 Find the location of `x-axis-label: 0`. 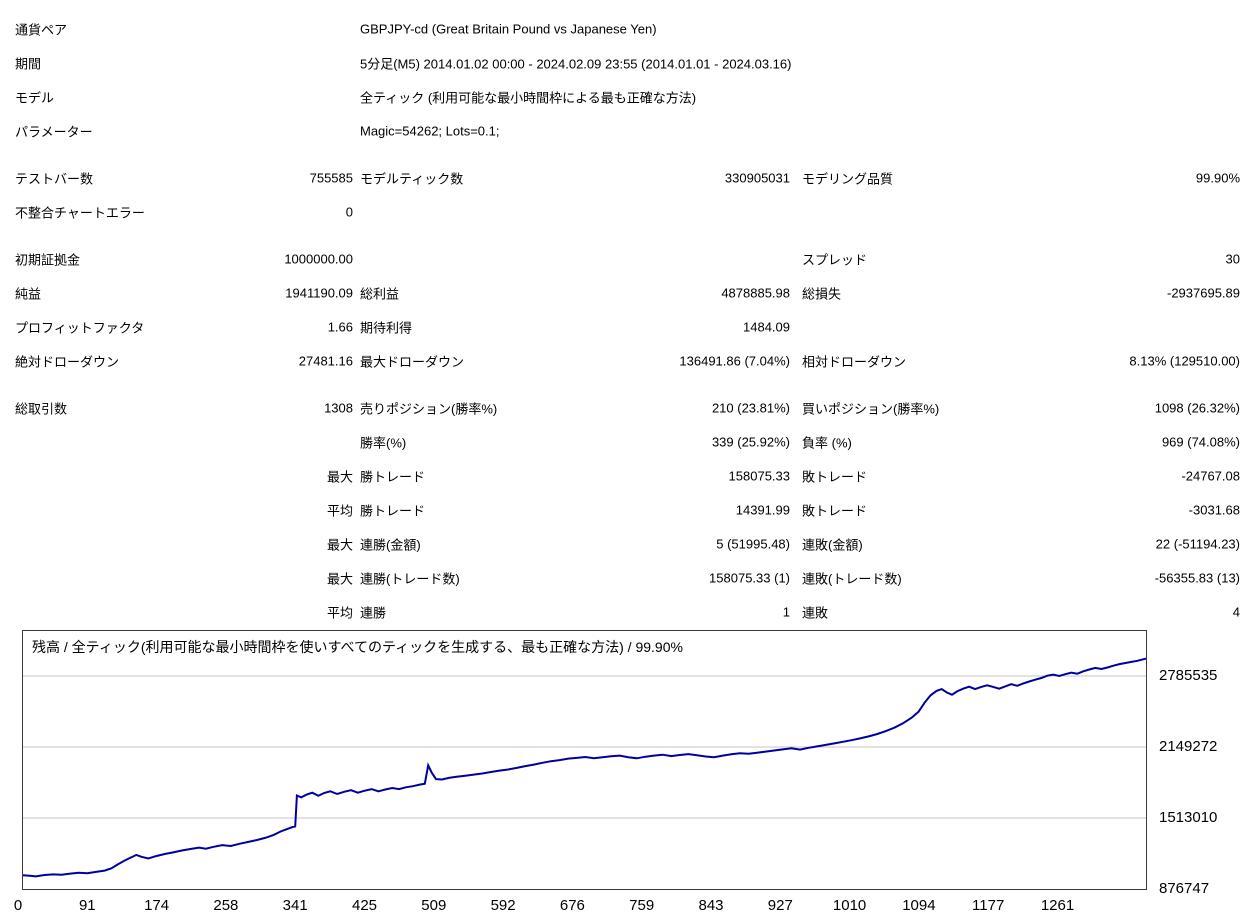

x-axis-label: 0 is located at coordinates (18, 905).